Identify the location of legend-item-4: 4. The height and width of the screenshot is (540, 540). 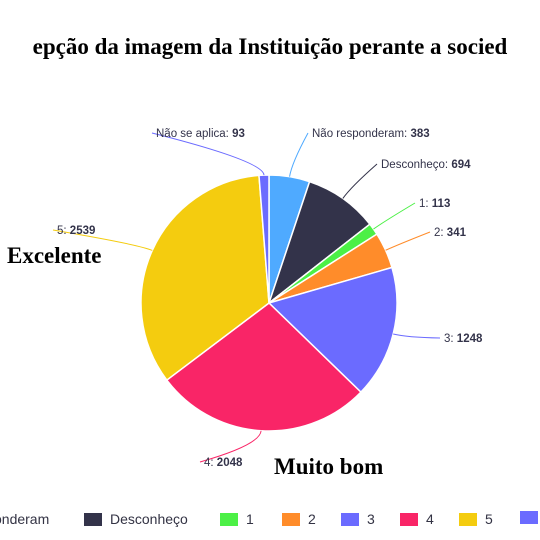
(417, 519).